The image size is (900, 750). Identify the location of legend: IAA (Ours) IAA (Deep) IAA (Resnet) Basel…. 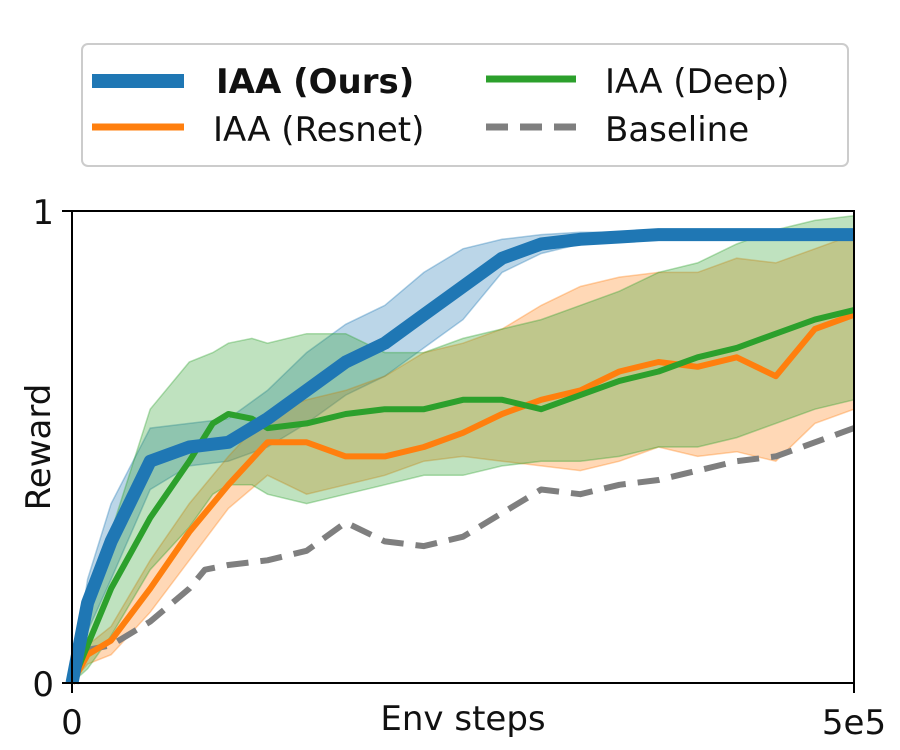
(465, 105).